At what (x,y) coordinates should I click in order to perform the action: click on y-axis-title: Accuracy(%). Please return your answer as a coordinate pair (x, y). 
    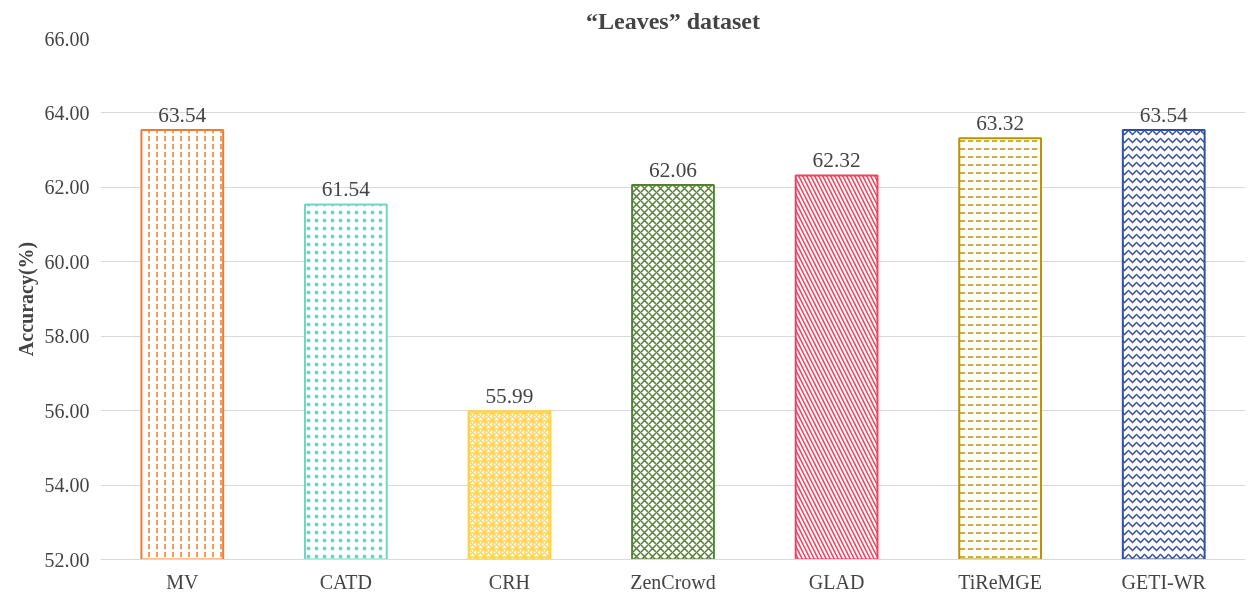
    Looking at the image, I should click on (26, 299).